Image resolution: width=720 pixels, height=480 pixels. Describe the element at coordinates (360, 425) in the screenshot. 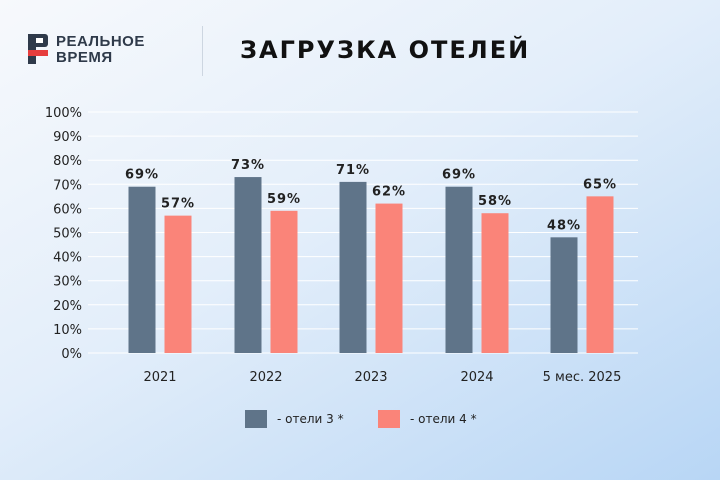

I see `chart-legend: - отели 3 * - отели 4 *` at that location.